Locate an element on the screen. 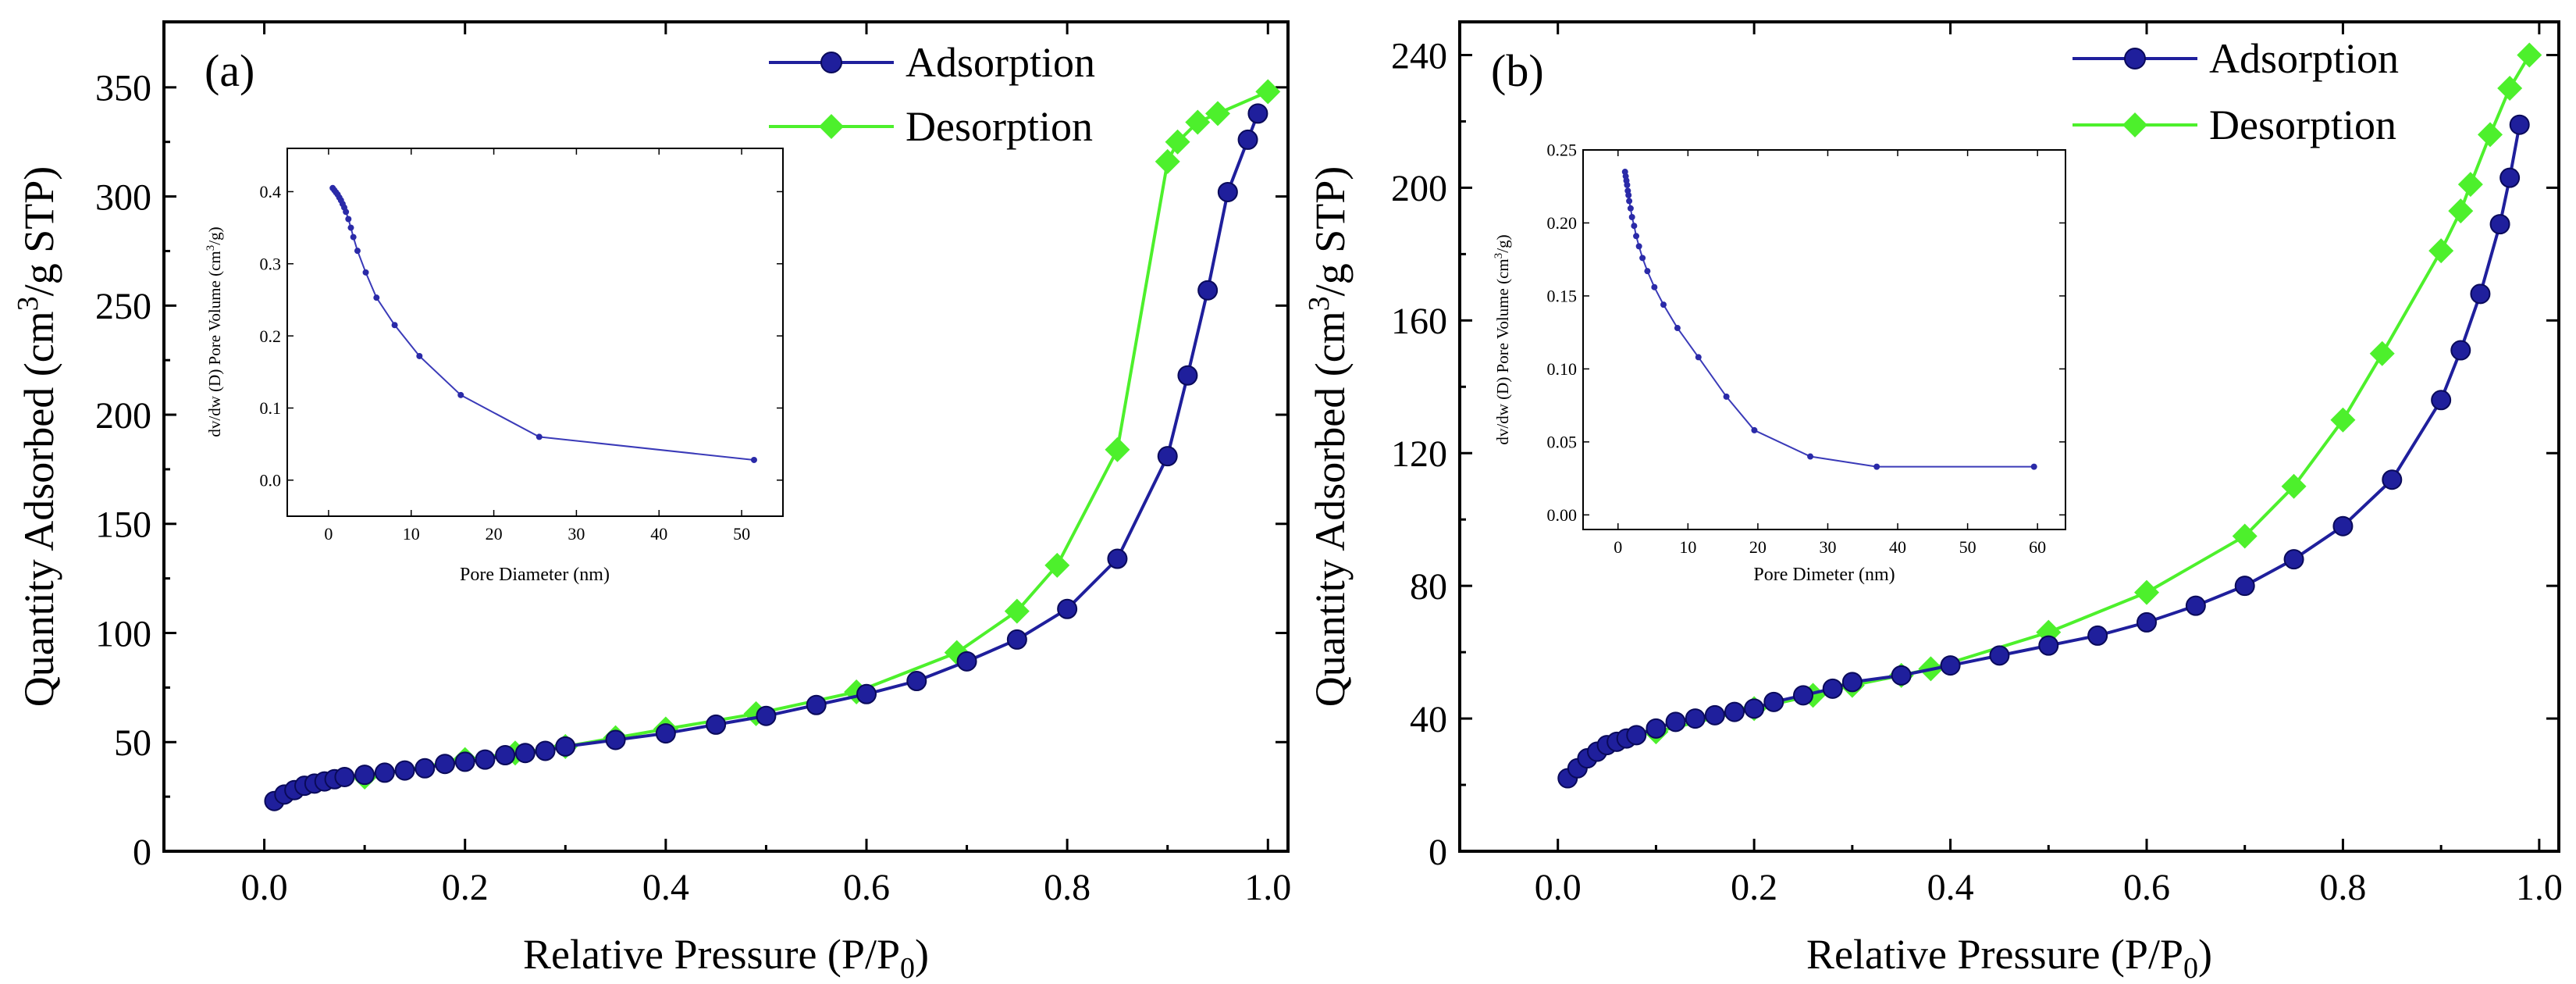  panel-b-inset-frame is located at coordinates (1824, 339).